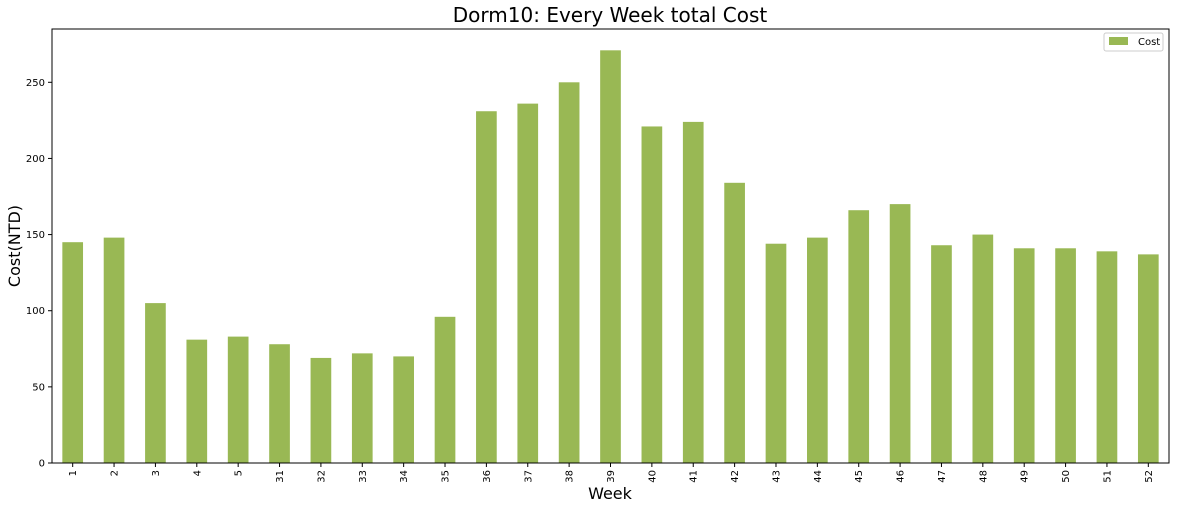 The image size is (1178, 509). Describe the element at coordinates (39, 274) in the screenshot. I see `y-axis: 0 50 100 150 200 250` at that location.